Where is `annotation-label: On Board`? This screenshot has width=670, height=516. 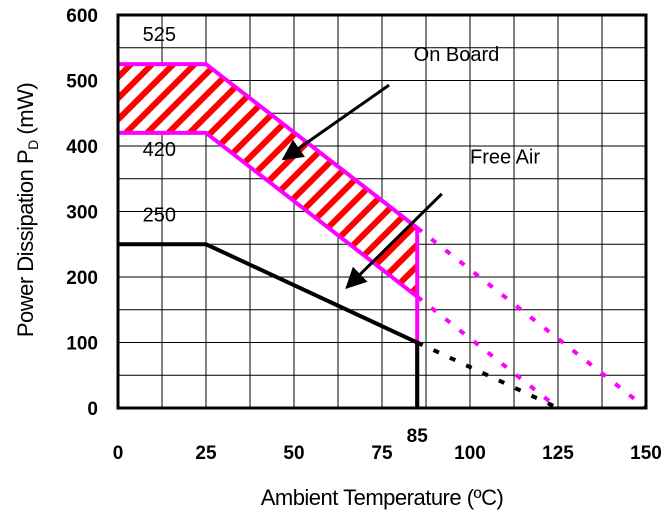
annotation-label: On Board is located at coordinates (457, 55).